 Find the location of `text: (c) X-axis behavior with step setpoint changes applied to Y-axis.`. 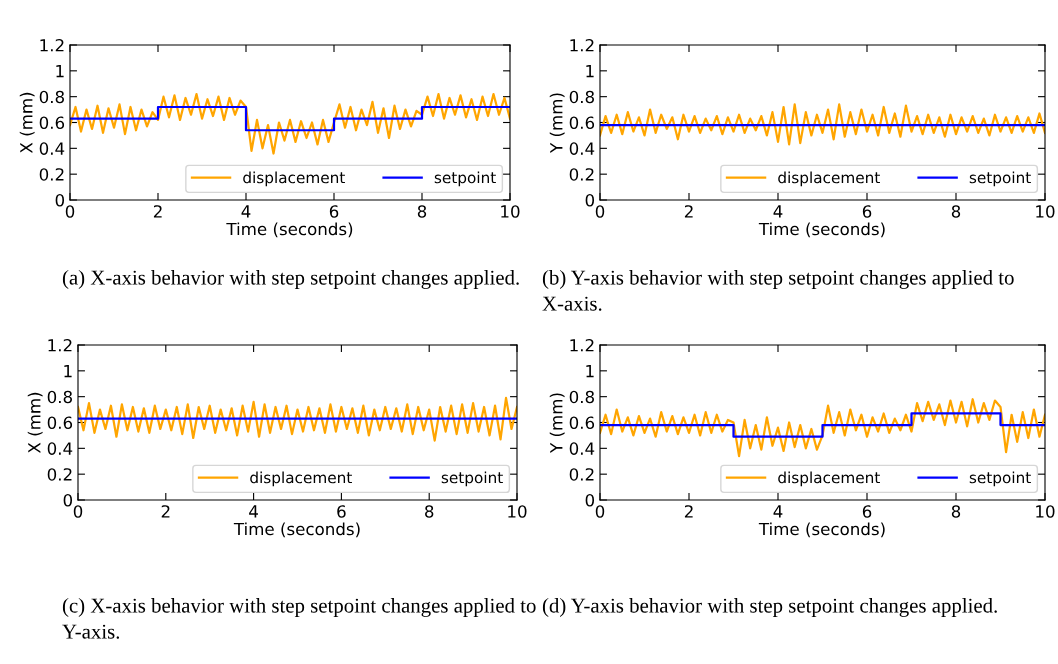

text: (c) X-axis behavior with step setpoint changes applied to Y-axis. is located at coordinates (299, 618).